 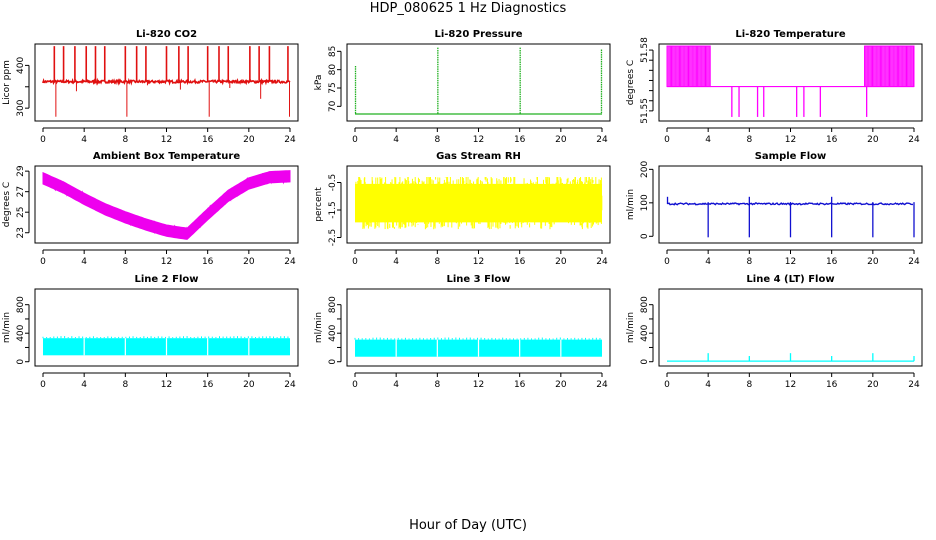 What do you see at coordinates (21, 232) in the screenshot?
I see `y-tick-label: 23` at bounding box center [21, 232].